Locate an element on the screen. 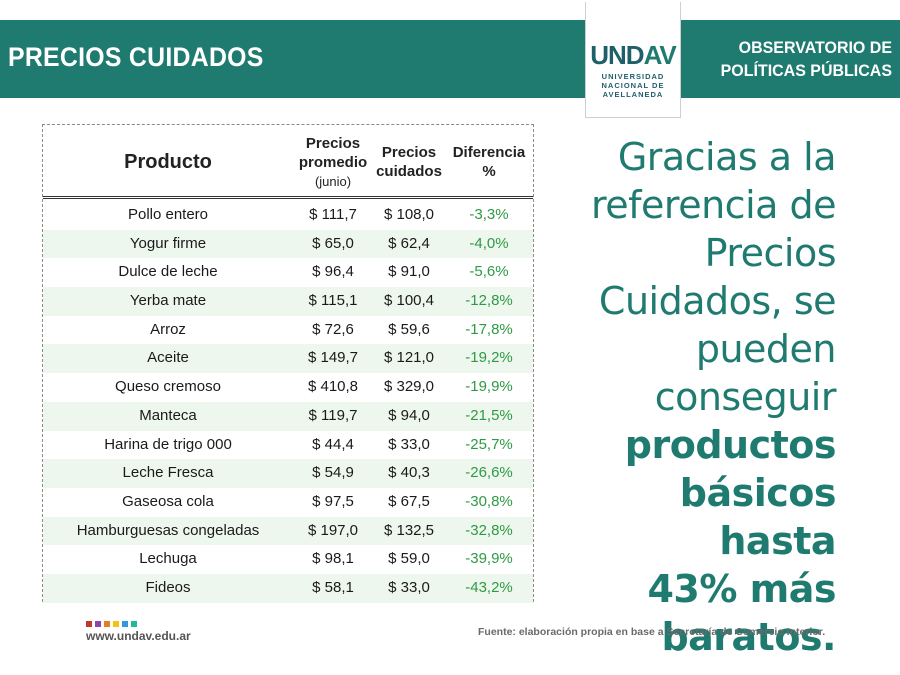 The image size is (900, 675). table-row: Fideos $ 58,1 $ 33,0 -43,2% is located at coordinates (288, 588).